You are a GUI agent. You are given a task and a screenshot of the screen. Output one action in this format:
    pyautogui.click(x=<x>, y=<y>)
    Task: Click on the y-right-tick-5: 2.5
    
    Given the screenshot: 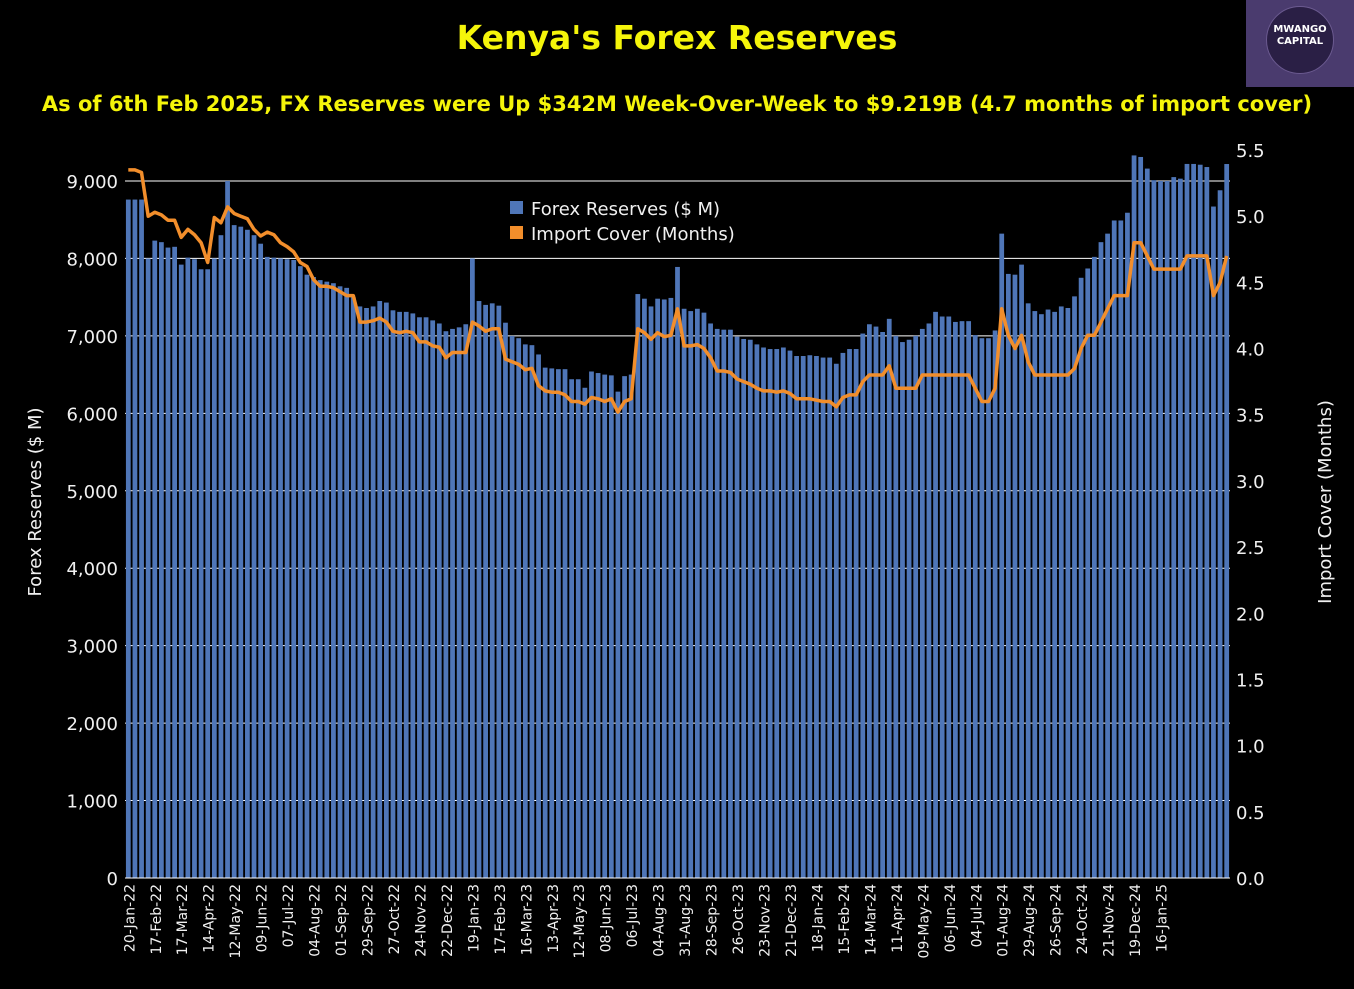 What is the action you would take?
    pyautogui.click(x=1250, y=548)
    